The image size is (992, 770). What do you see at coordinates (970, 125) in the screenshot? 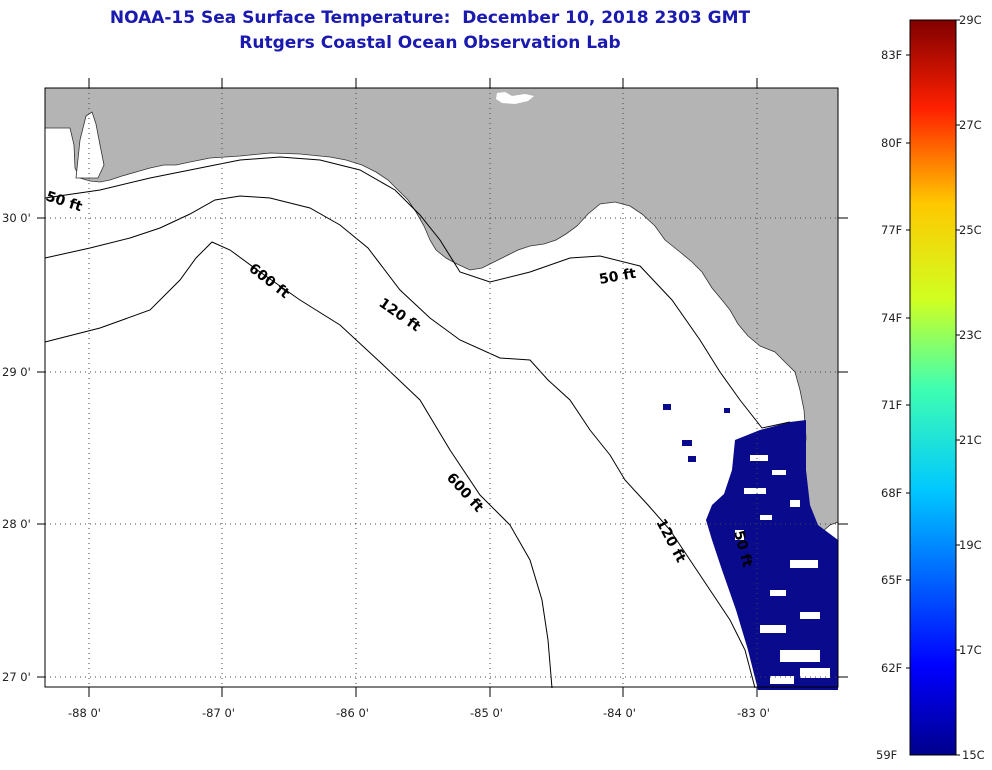
I see `colorbar-c-label: 27C` at bounding box center [970, 125].